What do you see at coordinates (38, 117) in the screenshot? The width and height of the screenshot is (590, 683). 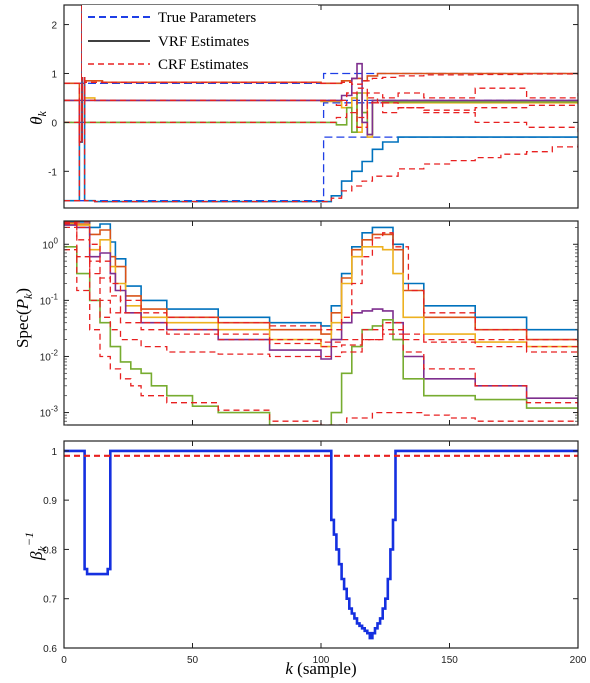 I see `theta-ylabel: θk` at bounding box center [38, 117].